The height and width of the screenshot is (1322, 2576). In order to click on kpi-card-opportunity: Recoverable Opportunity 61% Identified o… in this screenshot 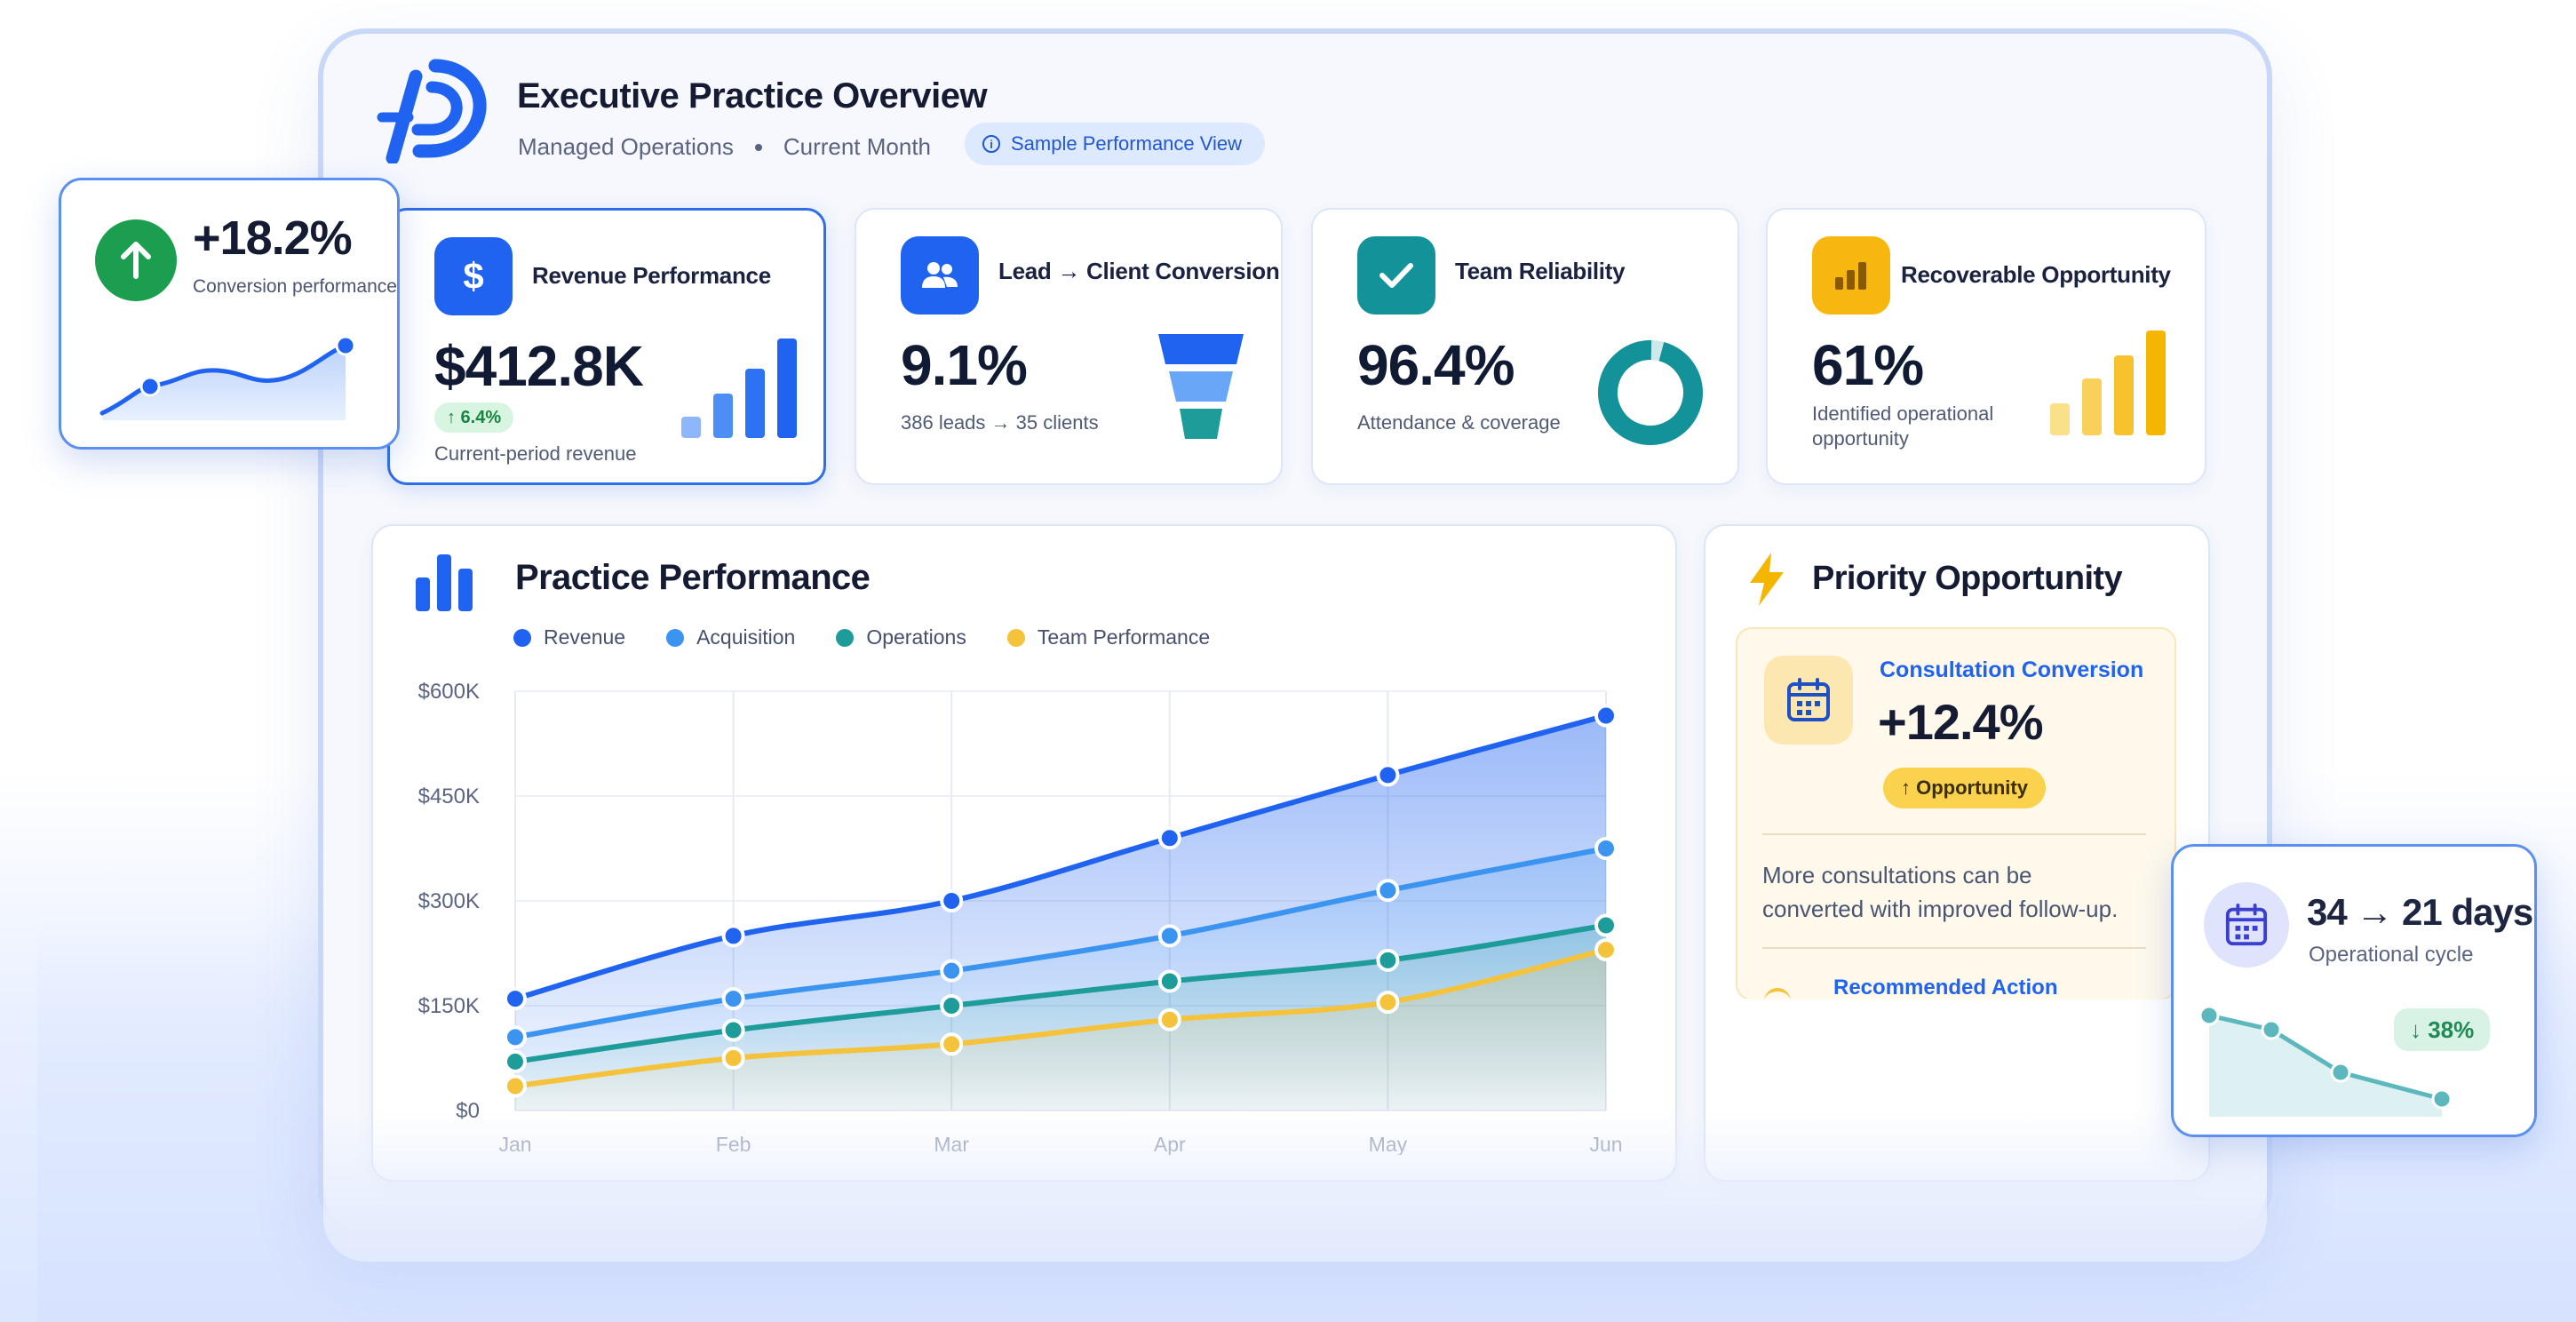, I will do `click(1986, 346)`.